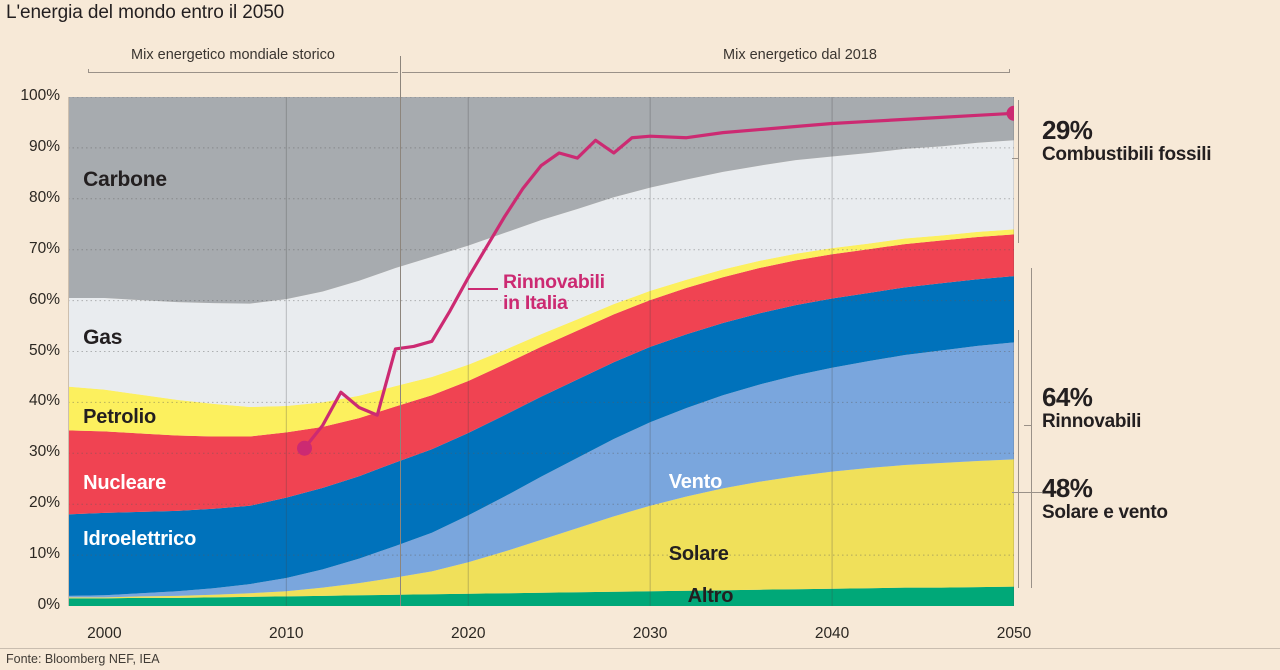 This screenshot has height=670, width=1280. What do you see at coordinates (1015, 158) in the screenshot?
I see `bracket-fossil-tick` at bounding box center [1015, 158].